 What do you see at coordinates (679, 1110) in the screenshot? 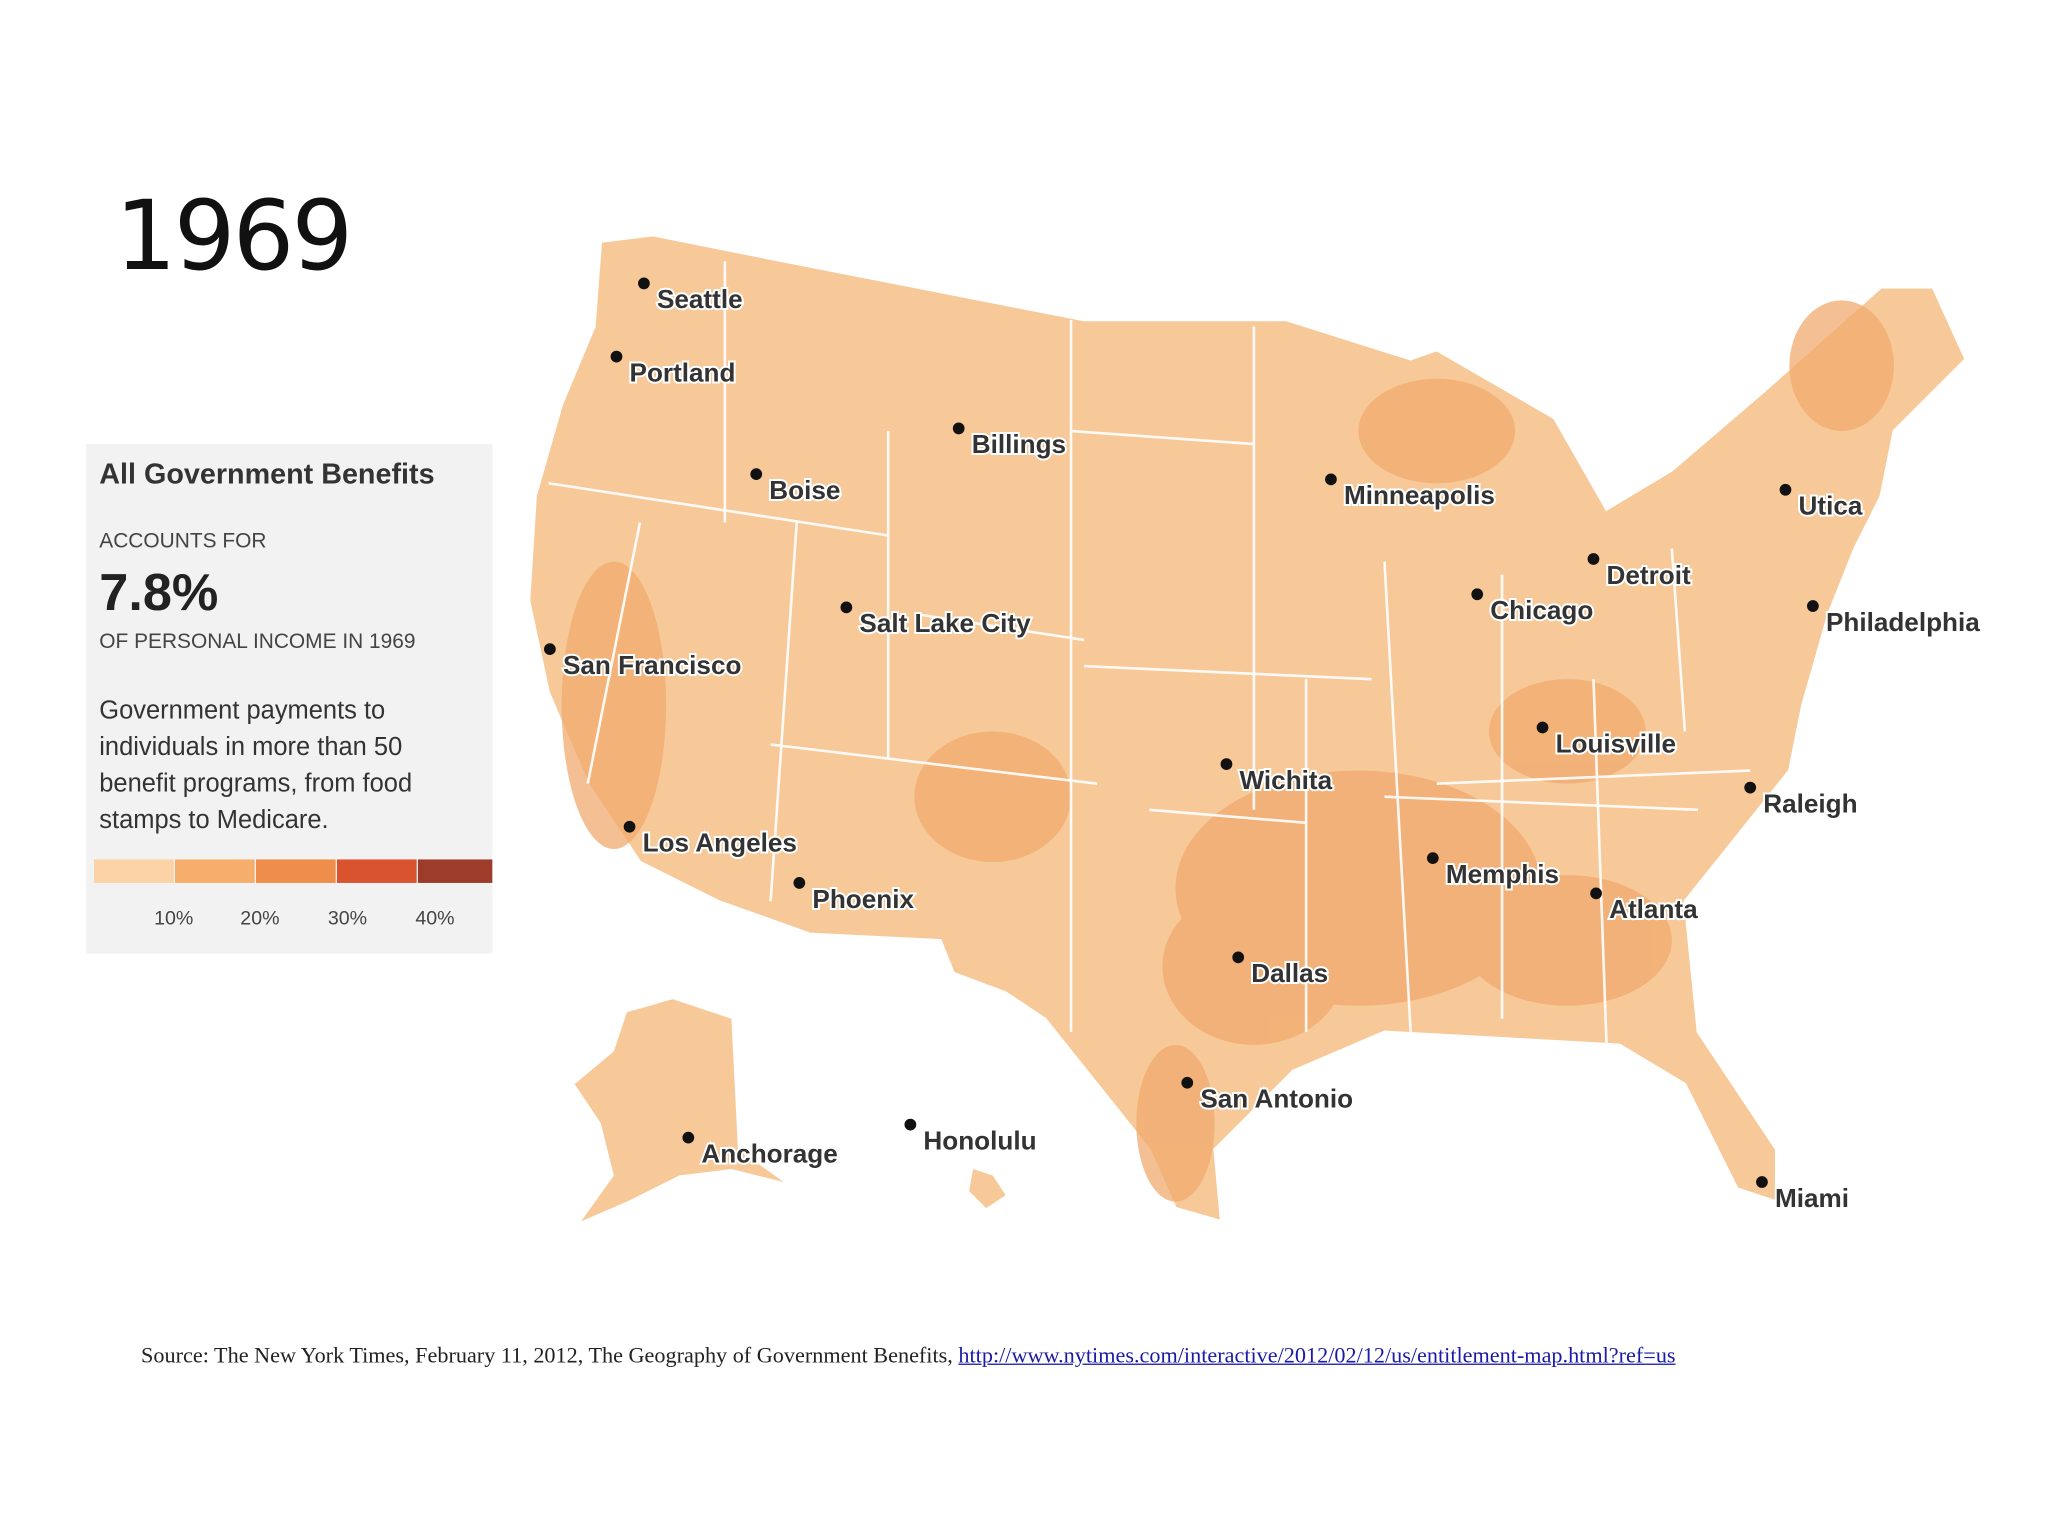
I see `alaska` at bounding box center [679, 1110].